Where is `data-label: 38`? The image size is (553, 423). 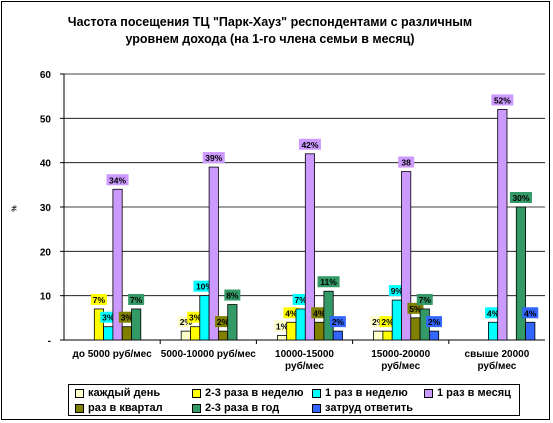 data-label: 38 is located at coordinates (406, 163).